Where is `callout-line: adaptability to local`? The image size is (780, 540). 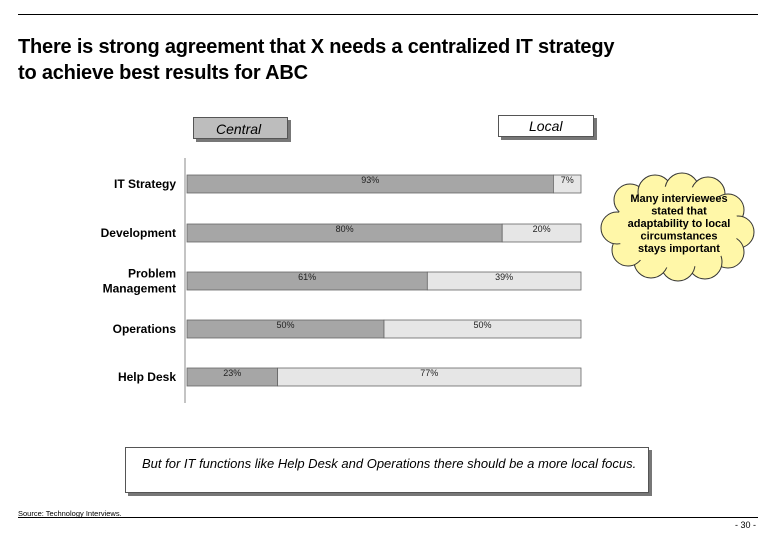
callout-line: adaptability to local is located at coordinates (679, 224).